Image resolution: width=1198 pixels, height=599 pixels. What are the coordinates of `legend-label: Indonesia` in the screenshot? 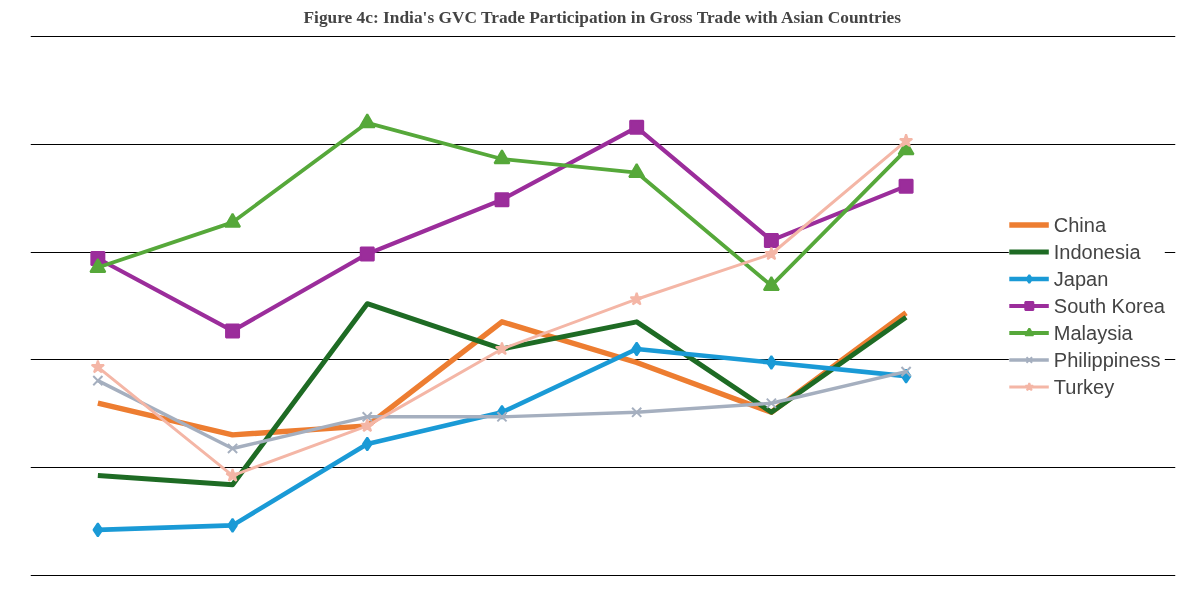 It's located at (1097, 251).